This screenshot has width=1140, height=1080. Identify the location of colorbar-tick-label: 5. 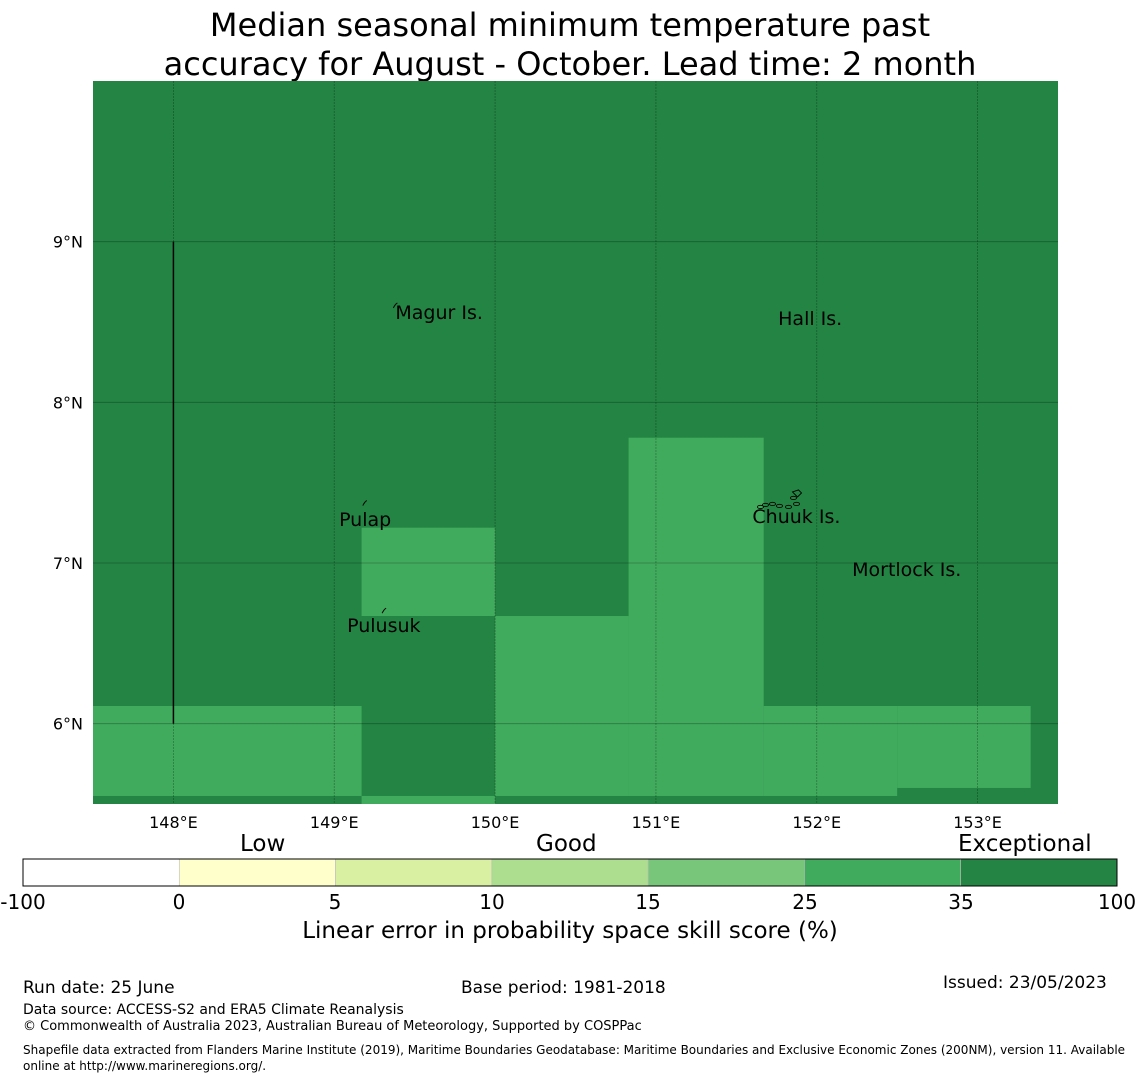
(335, 902).